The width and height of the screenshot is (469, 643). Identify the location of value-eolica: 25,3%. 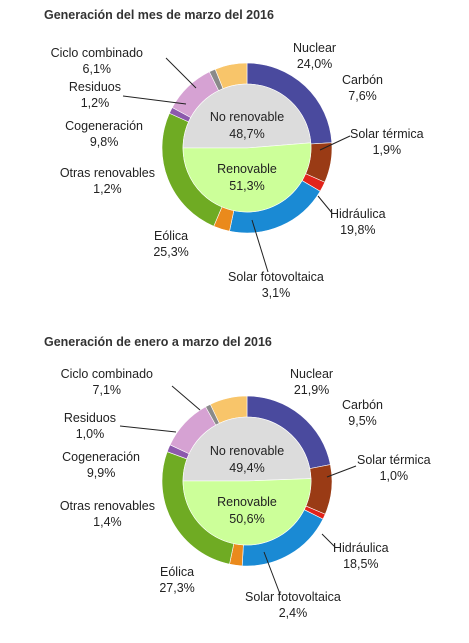
(170, 252).